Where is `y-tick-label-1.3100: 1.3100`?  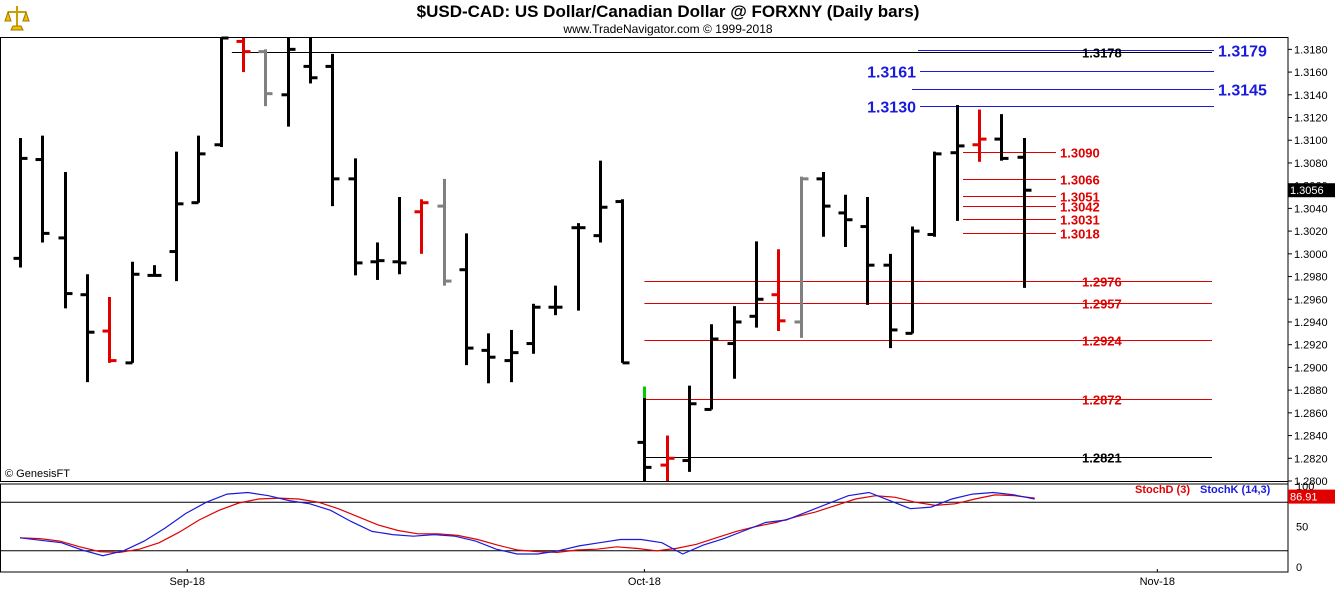
y-tick-label-1.3100: 1.3100 is located at coordinates (1311, 141).